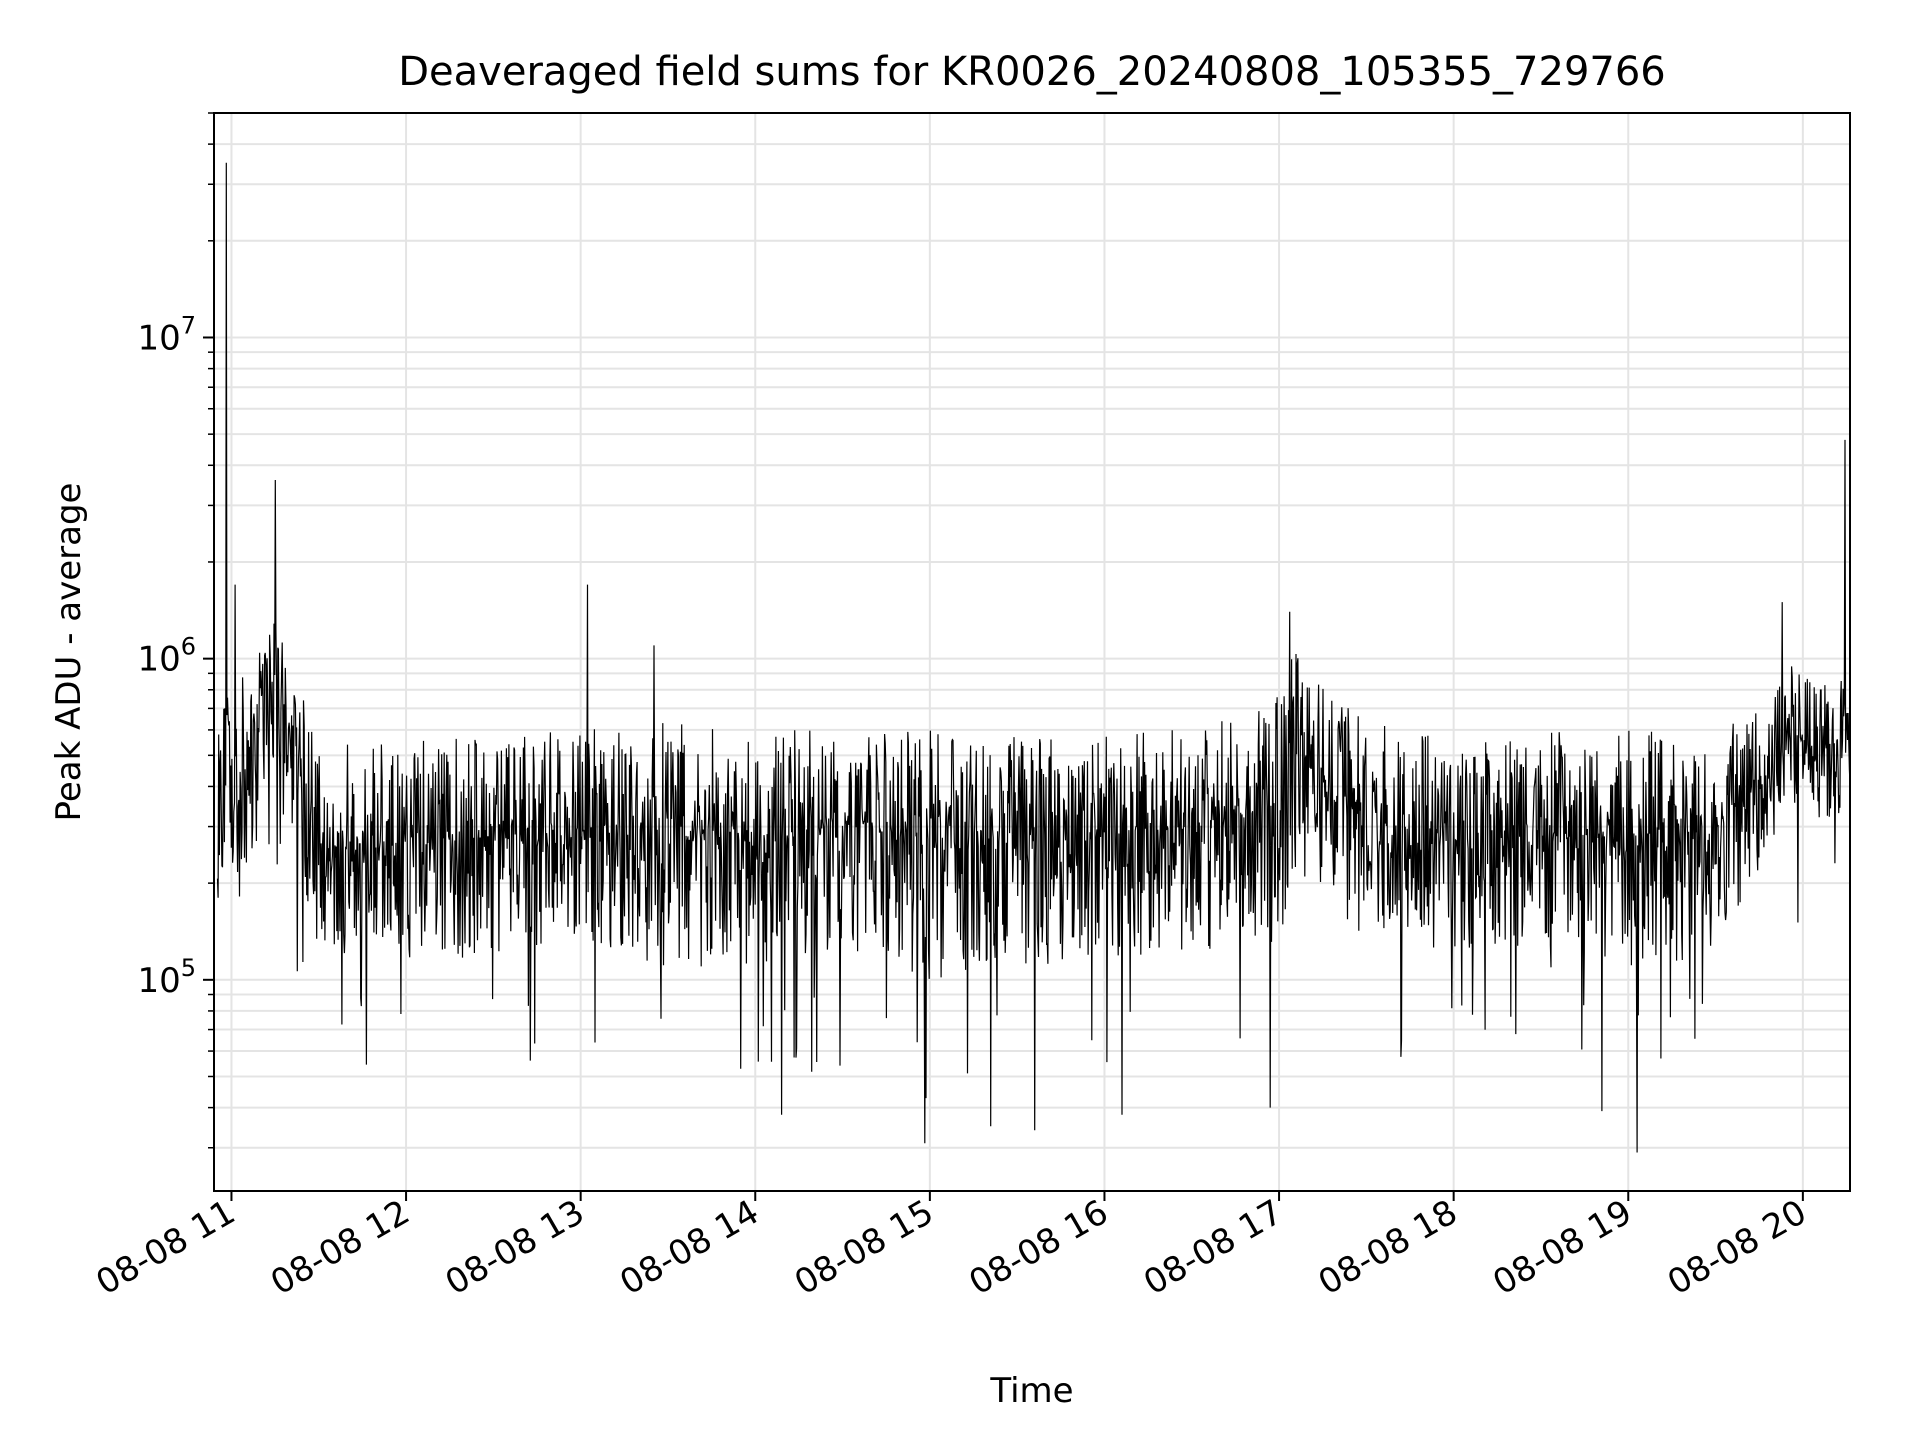 The height and width of the screenshot is (1440, 1920). What do you see at coordinates (1213, 1247) in the screenshot?
I see `x-tick-label: 08-08 17` at bounding box center [1213, 1247].